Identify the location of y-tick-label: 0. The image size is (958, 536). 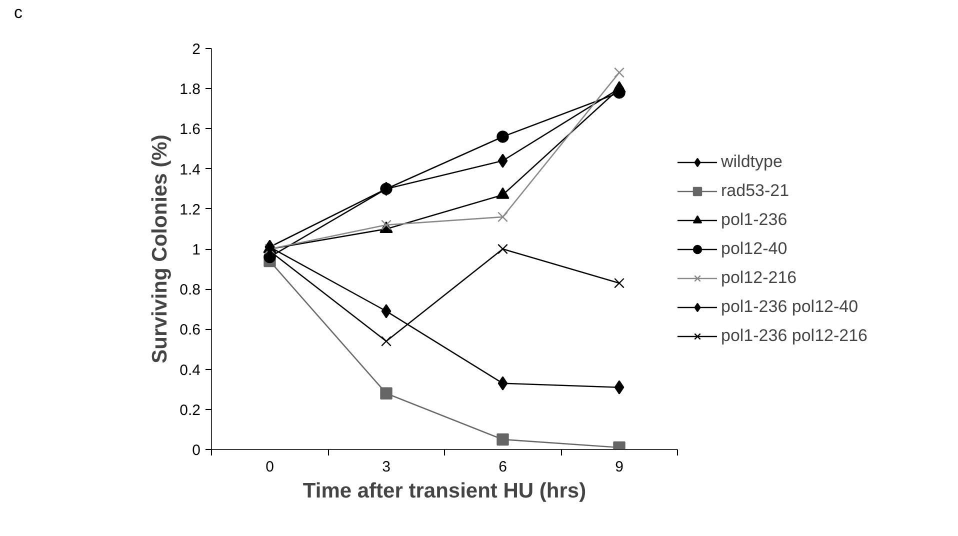
(196, 450).